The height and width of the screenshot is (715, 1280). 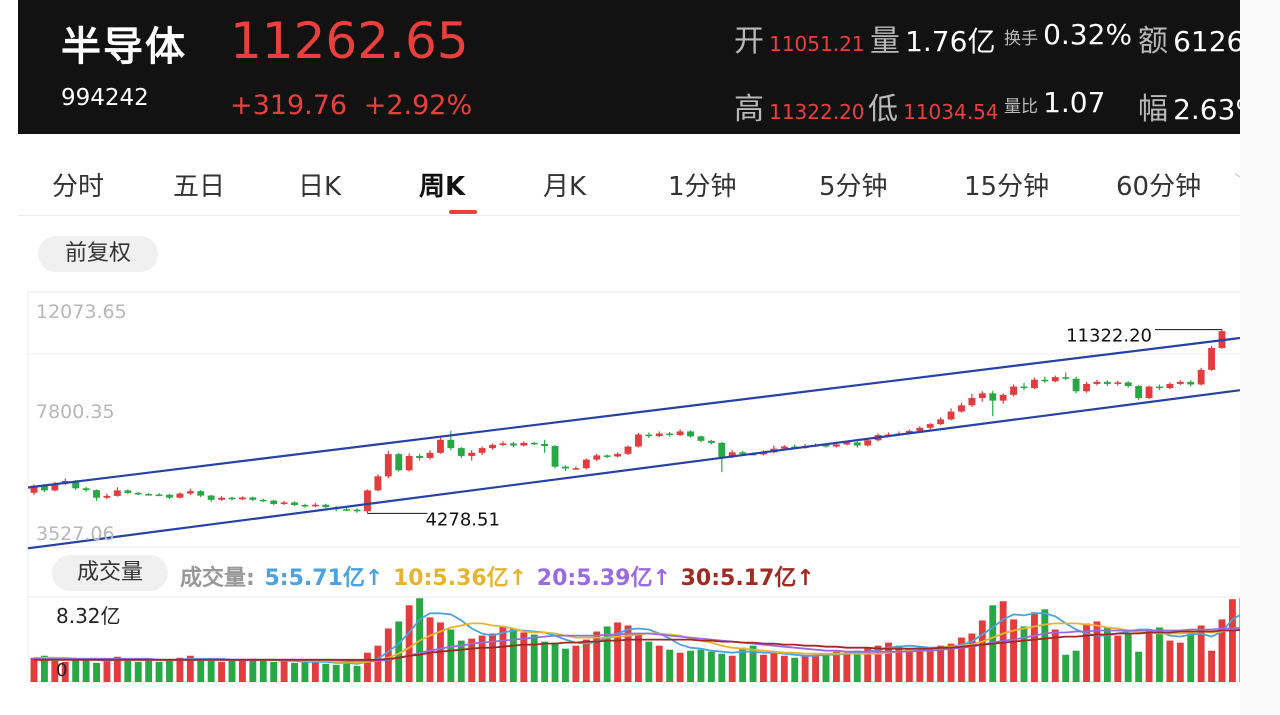 What do you see at coordinates (749, 109) in the screenshot?
I see `high-label: 高` at bounding box center [749, 109].